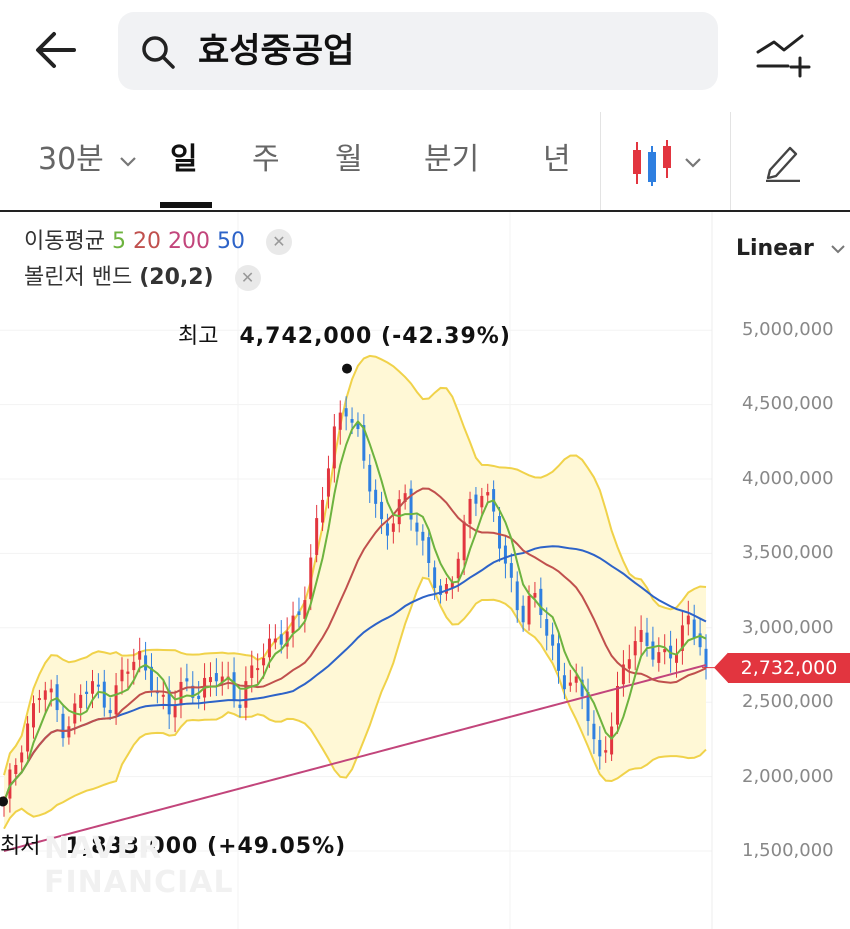 The width and height of the screenshot is (850, 929). Describe the element at coordinates (789, 668) in the screenshot. I see `current-price-badge: 2,732,000` at that location.